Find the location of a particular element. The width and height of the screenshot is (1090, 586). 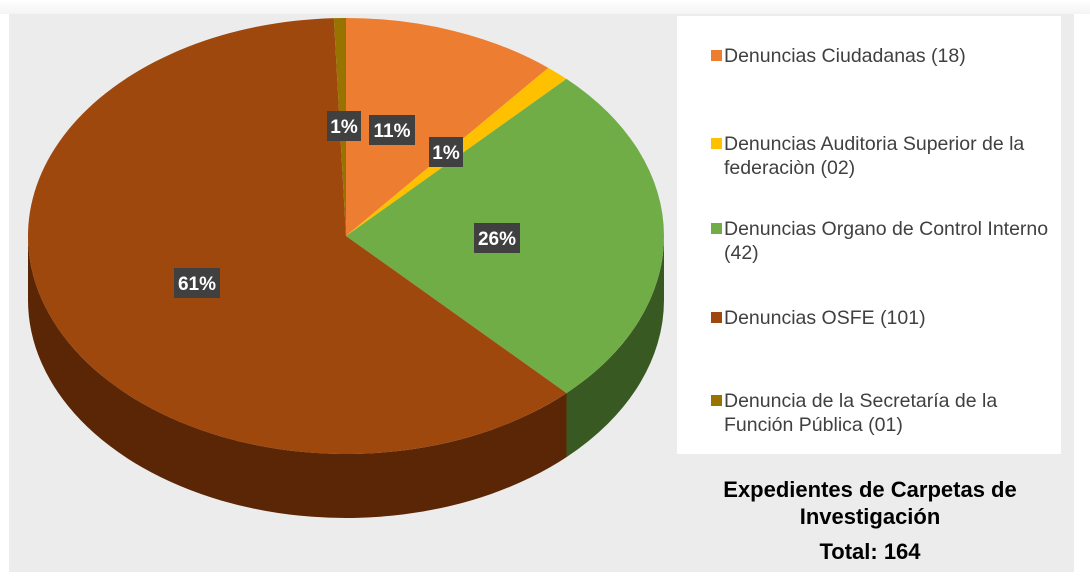

legend-label: Denuncias Organo de Control Interno (42) is located at coordinates (886, 241).